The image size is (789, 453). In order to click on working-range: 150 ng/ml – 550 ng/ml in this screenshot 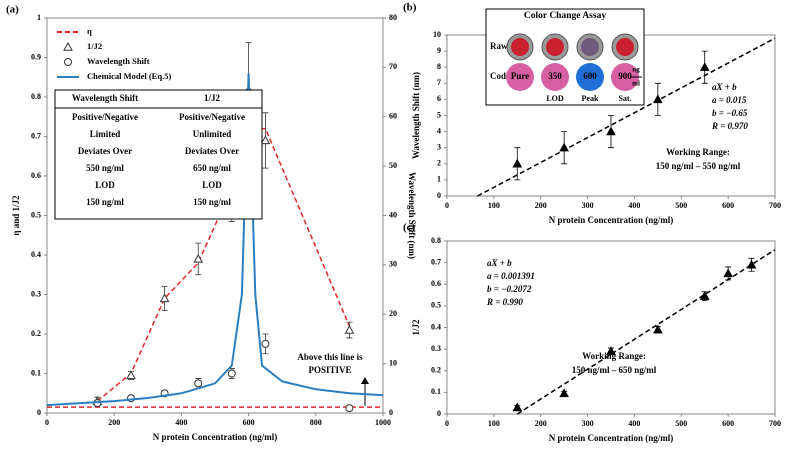, I will do `click(698, 166)`.